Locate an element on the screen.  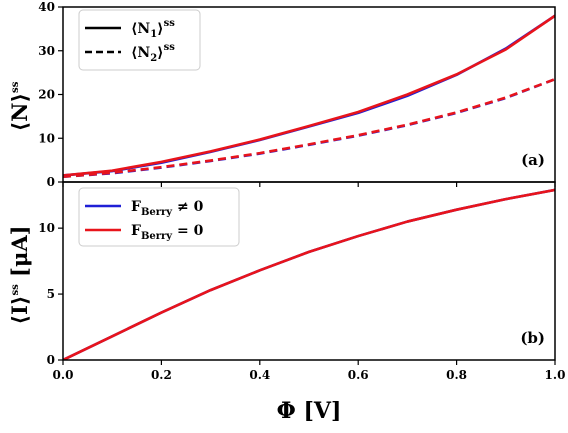
y-axis-label-b: ⟨I⟩ss [μA] is located at coordinates (19, 274).